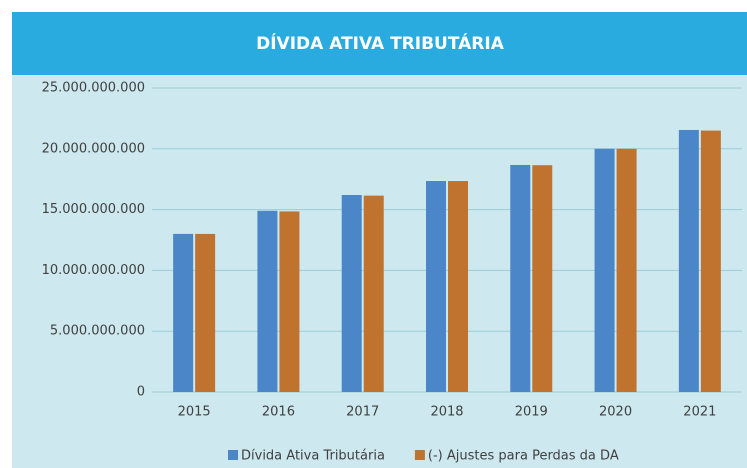  What do you see at coordinates (362, 412) in the screenshot?
I see `x-tick-label: 2017` at bounding box center [362, 412].